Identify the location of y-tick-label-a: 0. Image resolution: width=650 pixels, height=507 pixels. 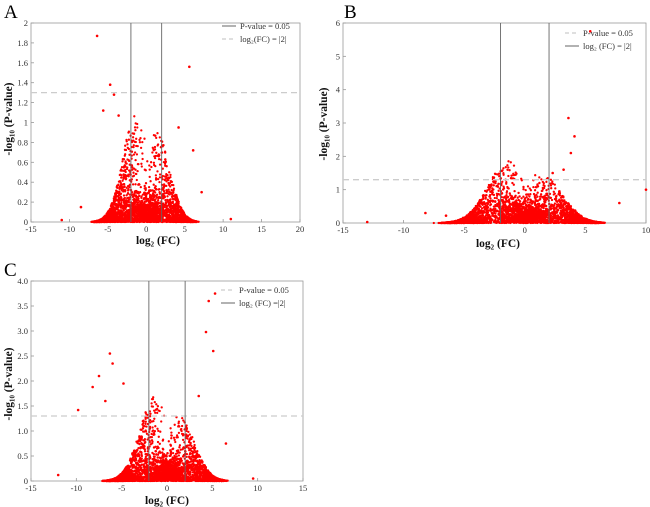
(26, 222).